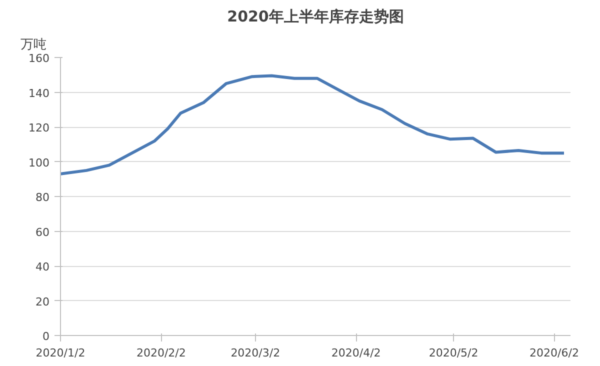 The width and height of the screenshot is (600, 366). What do you see at coordinates (39, 128) in the screenshot?
I see `y-tick-label: 120` at bounding box center [39, 128].